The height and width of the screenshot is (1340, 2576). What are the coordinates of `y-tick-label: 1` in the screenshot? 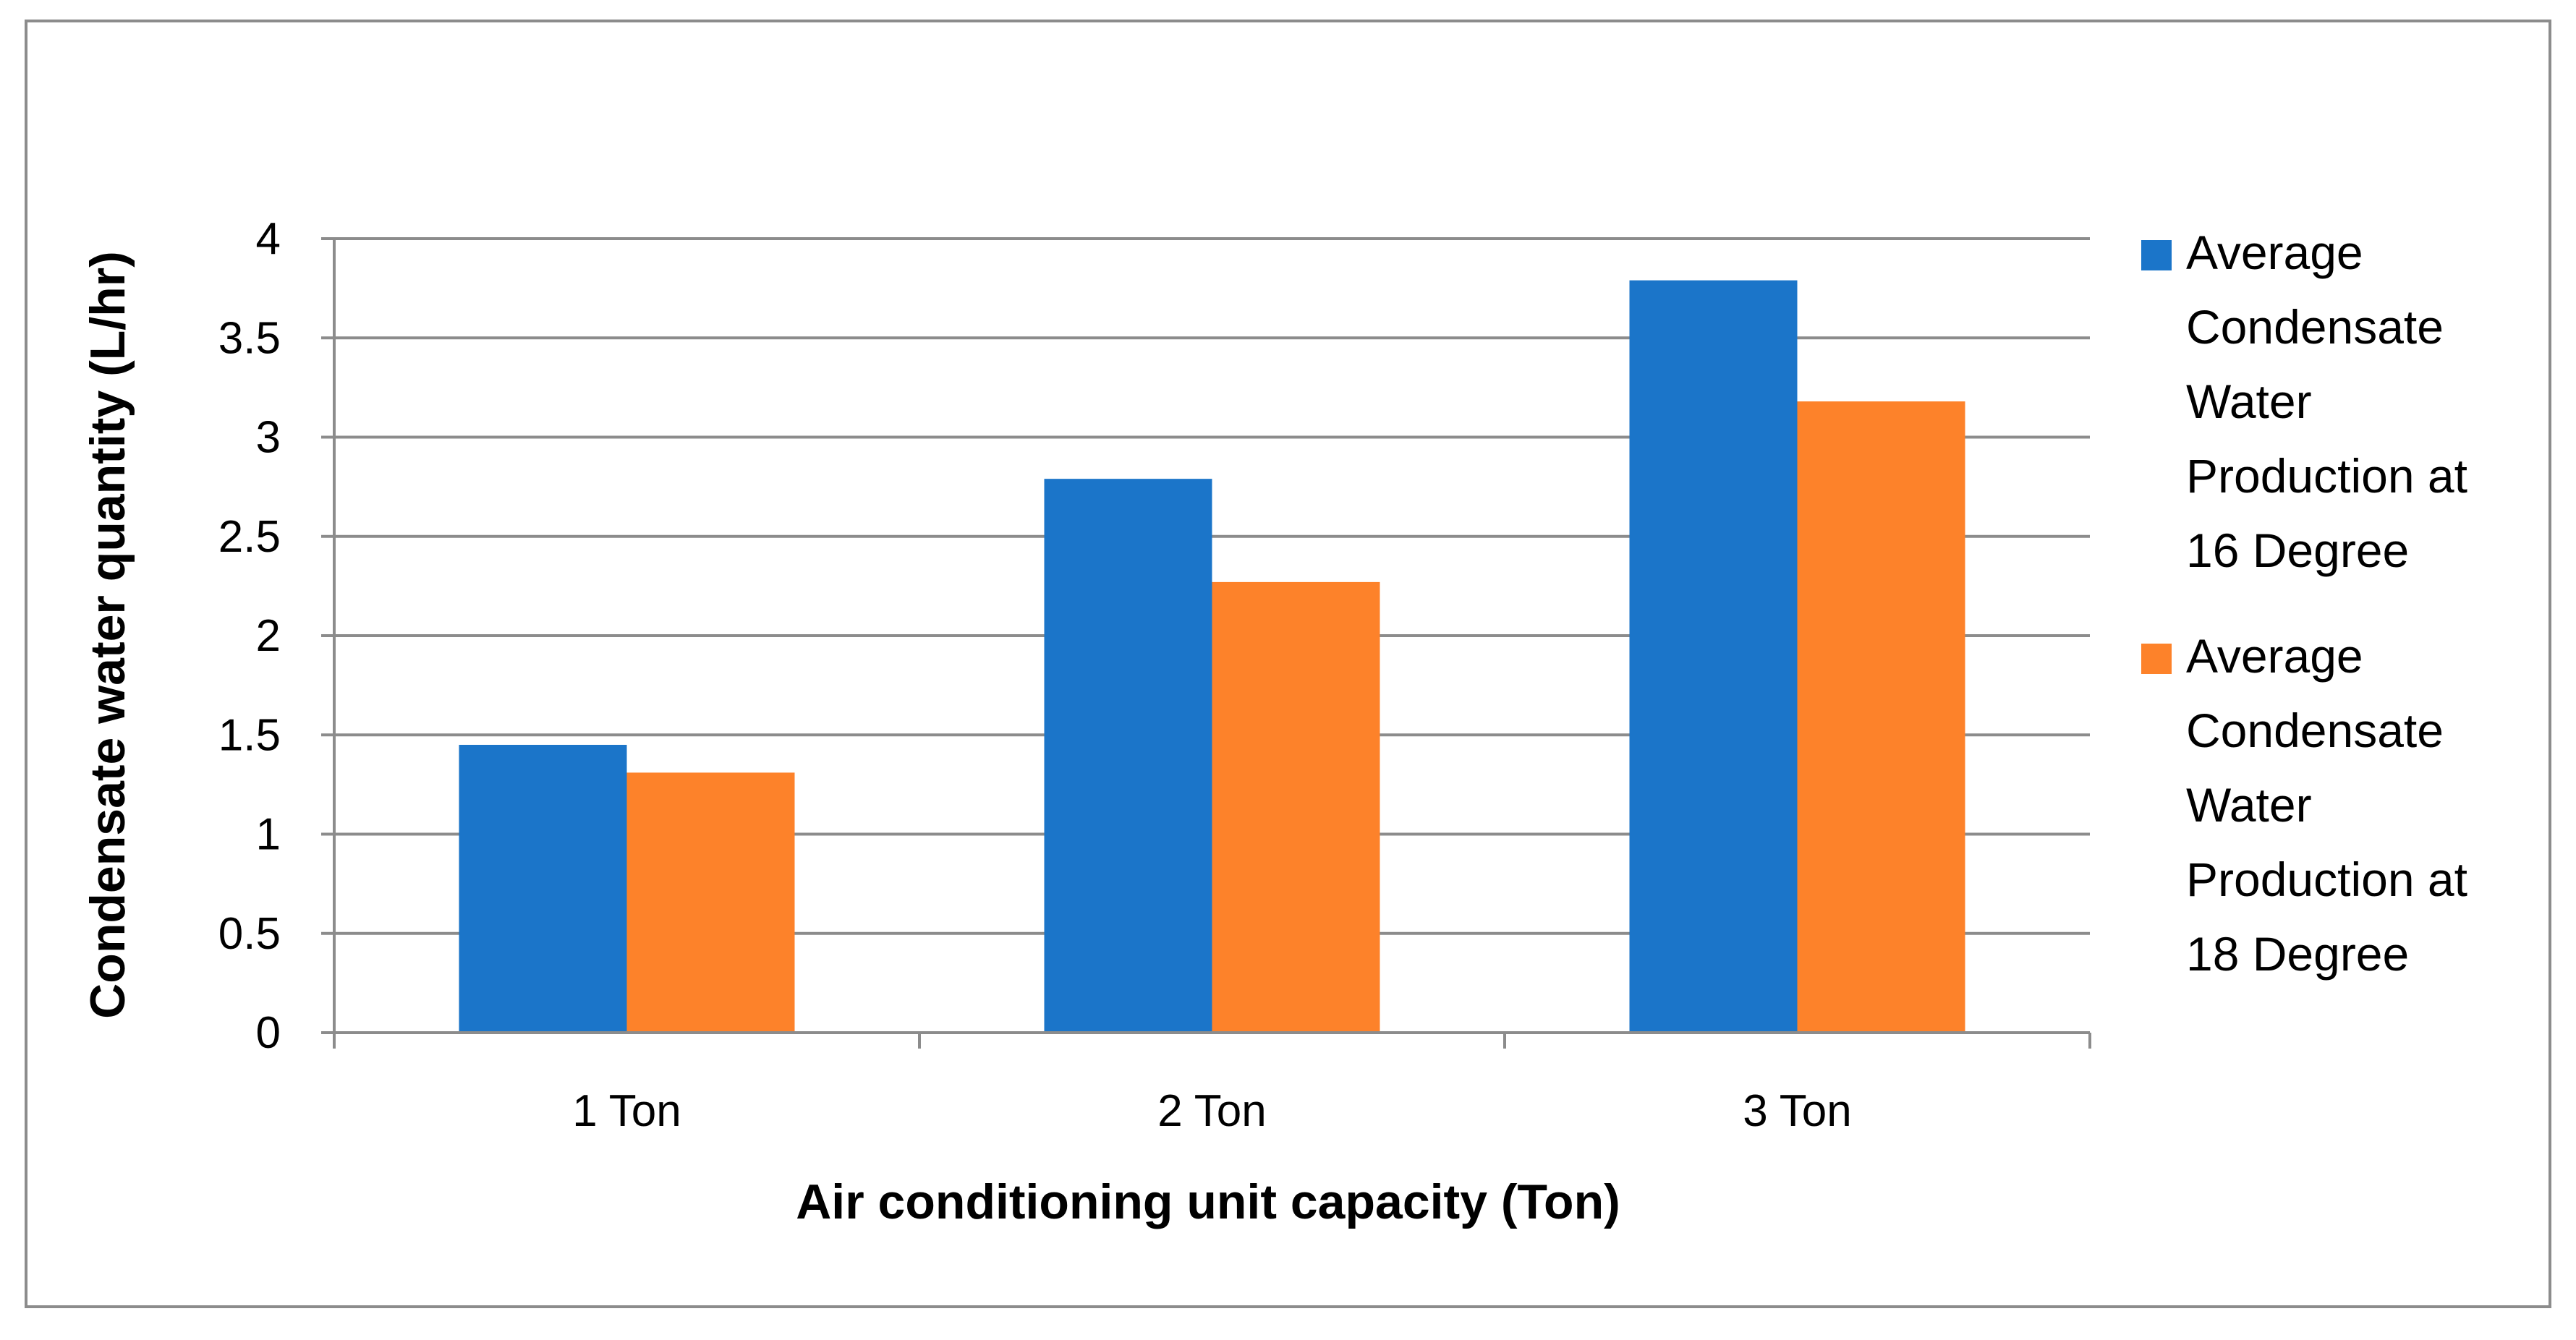 It's located at (268, 835).